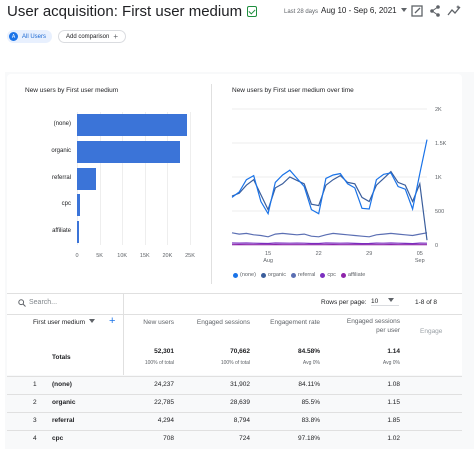 The image size is (474, 449). Describe the element at coordinates (132, 11) in the screenshot. I see `page-title: User acquisition: First user medium` at that location.